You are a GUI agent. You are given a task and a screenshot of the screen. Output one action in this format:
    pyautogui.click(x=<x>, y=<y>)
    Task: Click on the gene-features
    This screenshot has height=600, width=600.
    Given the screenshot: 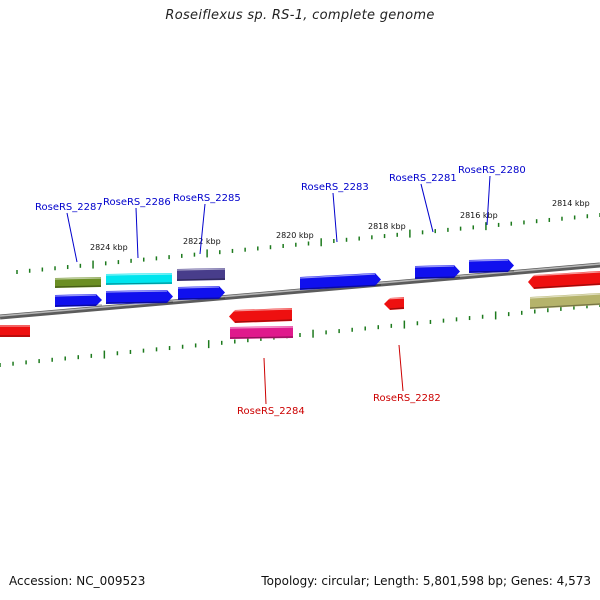 What is the action you would take?
    pyautogui.click(x=300, y=299)
    